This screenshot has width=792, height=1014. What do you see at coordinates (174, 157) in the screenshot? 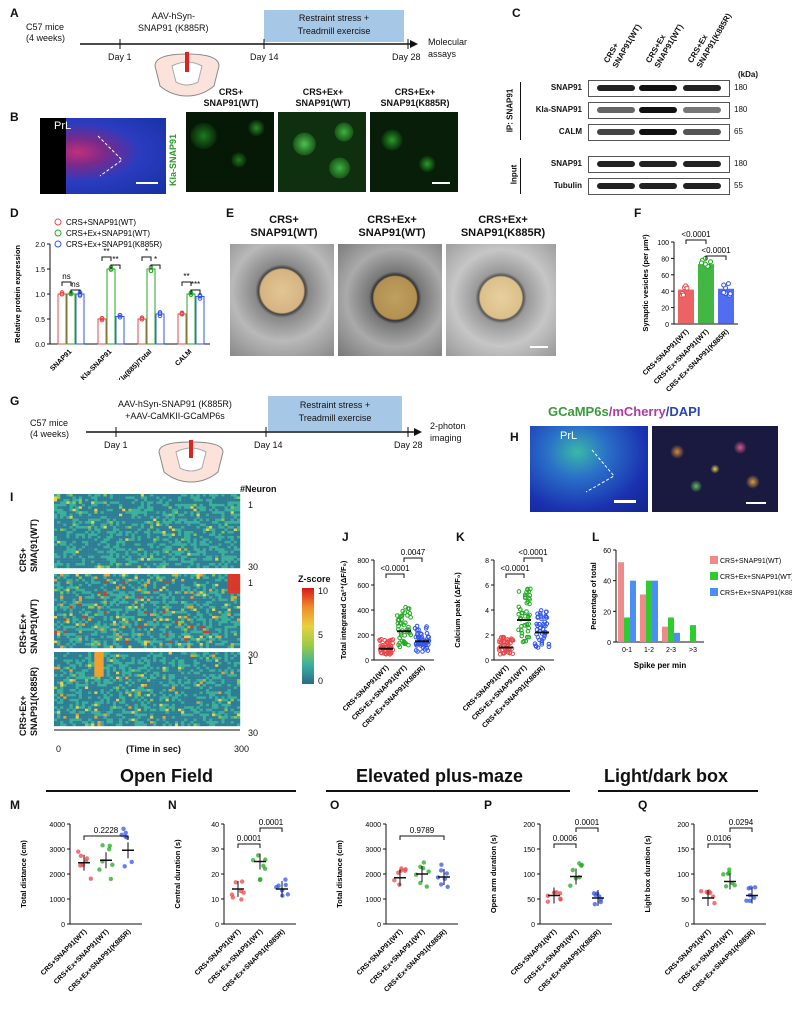
I see `kla-snap91-label: Kla-SNAP91` at bounding box center [174, 157].